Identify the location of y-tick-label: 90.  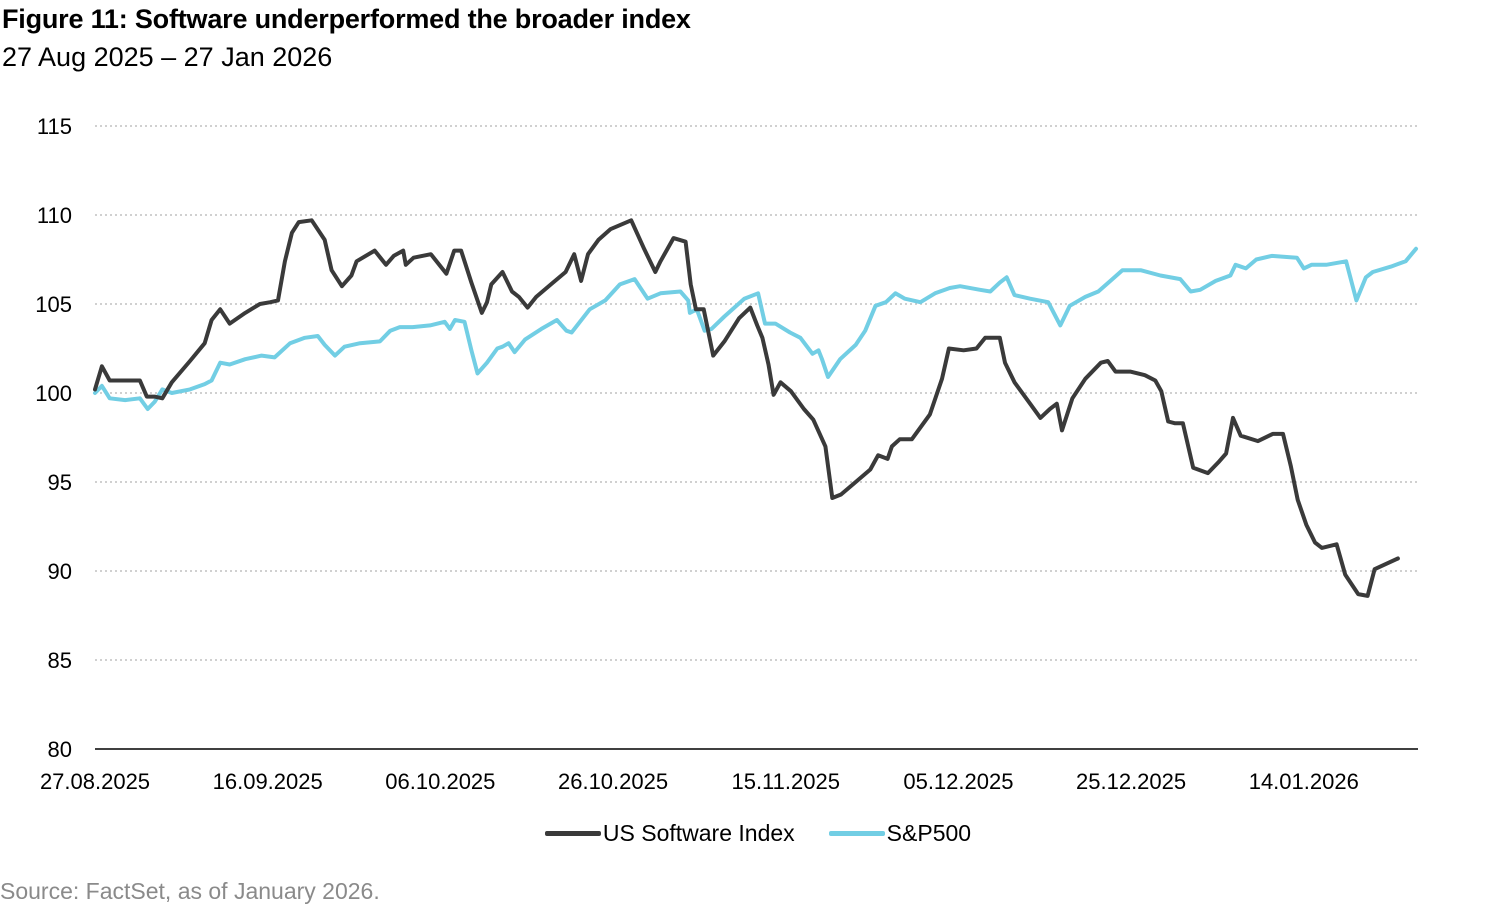
(60, 571).